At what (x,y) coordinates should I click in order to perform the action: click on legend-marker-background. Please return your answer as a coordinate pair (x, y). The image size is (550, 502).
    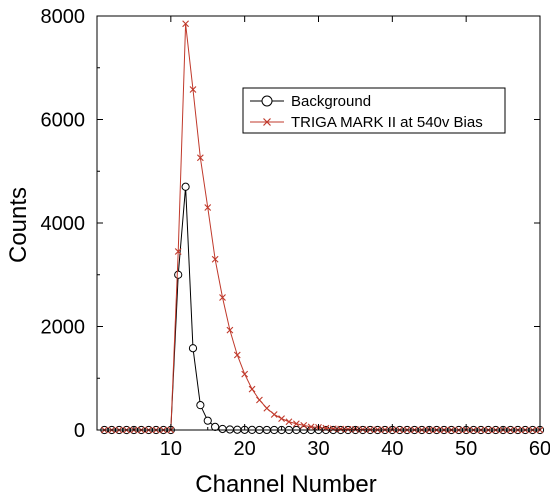
    Looking at the image, I should click on (267, 101).